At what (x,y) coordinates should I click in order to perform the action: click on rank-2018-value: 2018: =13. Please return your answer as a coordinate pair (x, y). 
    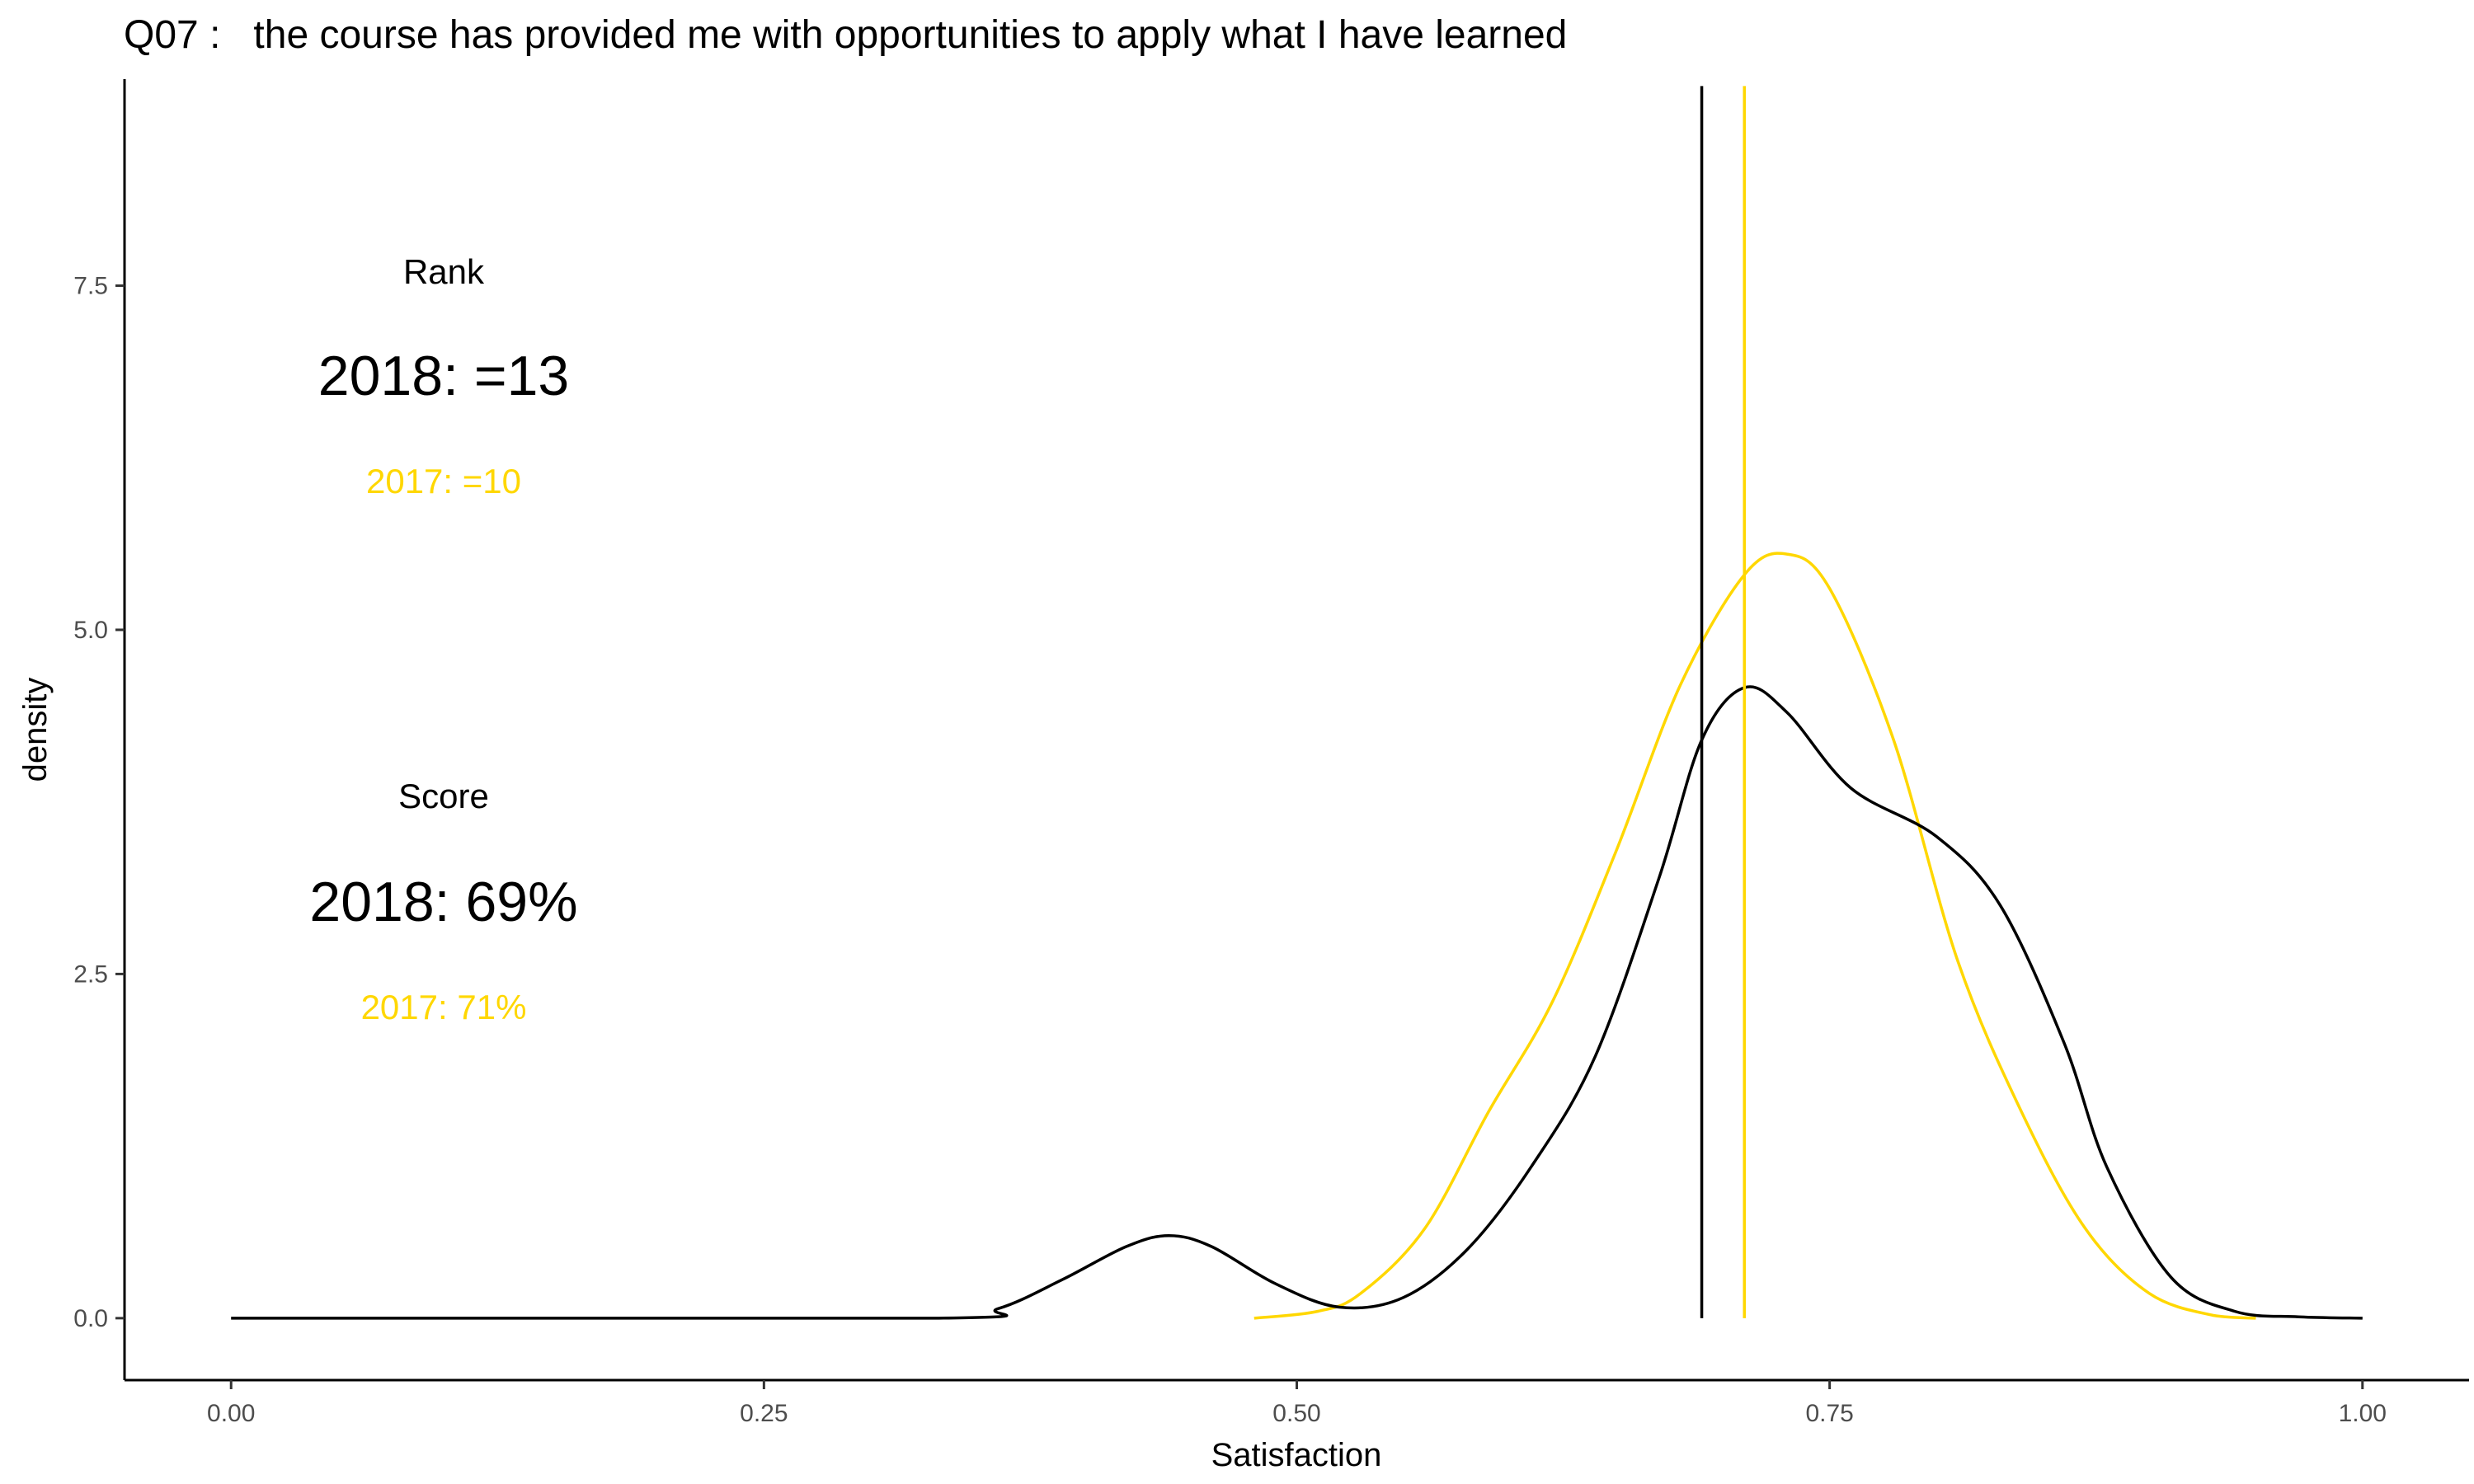
    Looking at the image, I should click on (443, 376).